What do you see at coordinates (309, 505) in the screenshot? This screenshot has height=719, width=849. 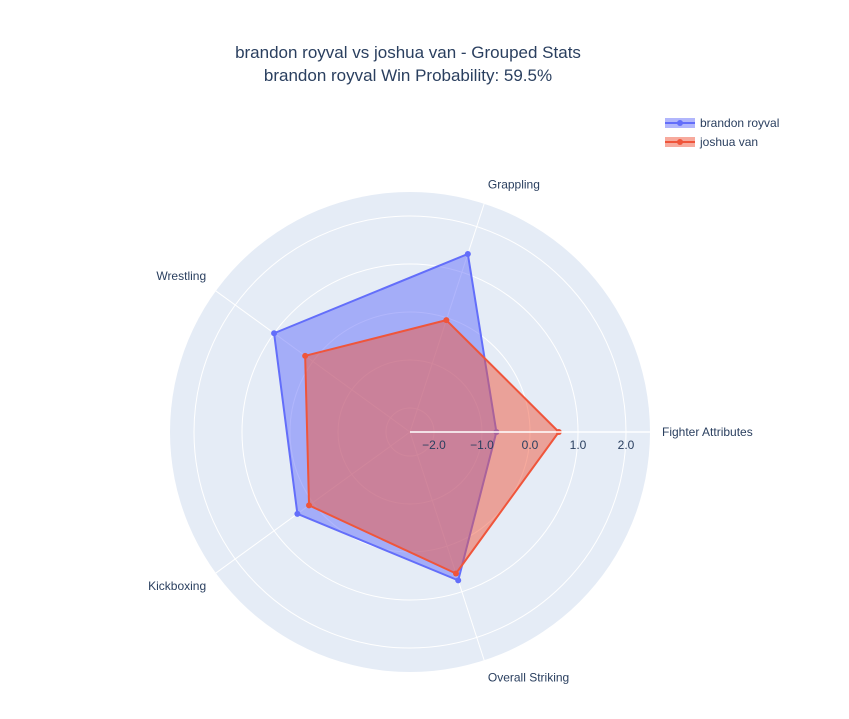 I see `data-point-joshua-van-kickboxing` at bounding box center [309, 505].